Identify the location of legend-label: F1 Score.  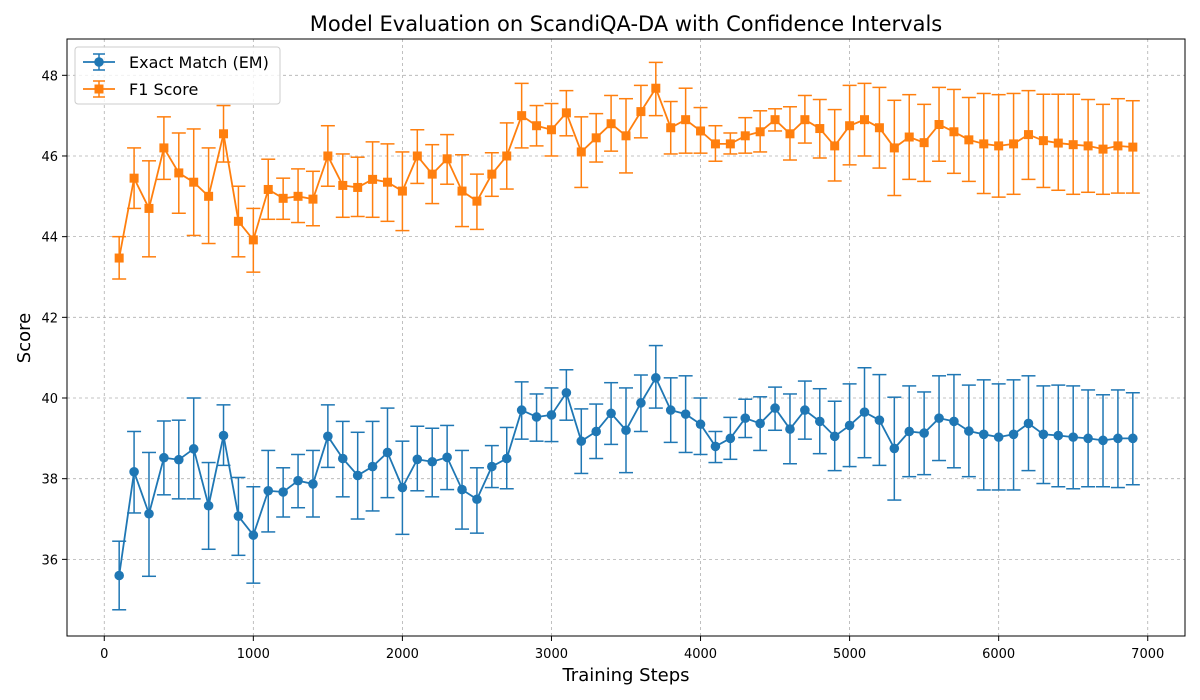
(163, 89).